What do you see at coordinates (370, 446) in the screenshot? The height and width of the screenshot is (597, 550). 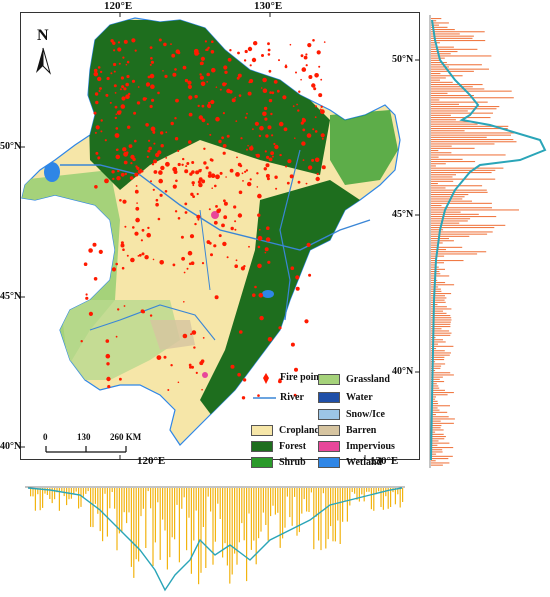 I see `impervious-label: Impervious` at bounding box center [370, 446].